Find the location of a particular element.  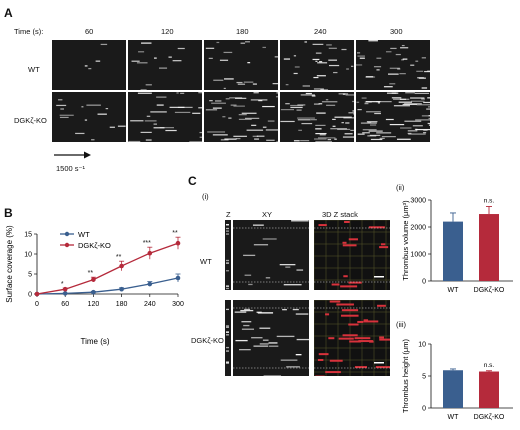

time-120: 120 is located at coordinates (167, 31).